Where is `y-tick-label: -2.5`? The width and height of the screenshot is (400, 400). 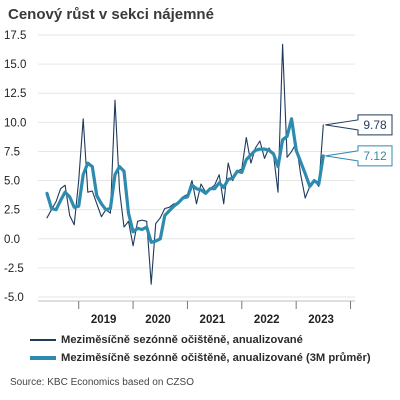
y-tick-label: -2.5 is located at coordinates (14, 269).